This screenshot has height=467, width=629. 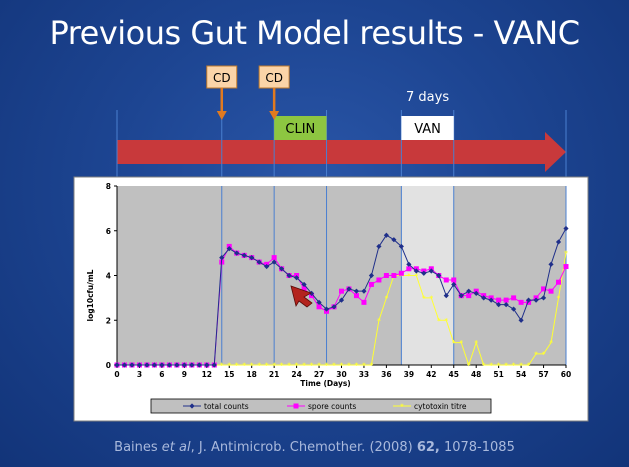 What do you see at coordinates (566, 374) in the screenshot?
I see `x-tick-label: 60` at bounding box center [566, 374].